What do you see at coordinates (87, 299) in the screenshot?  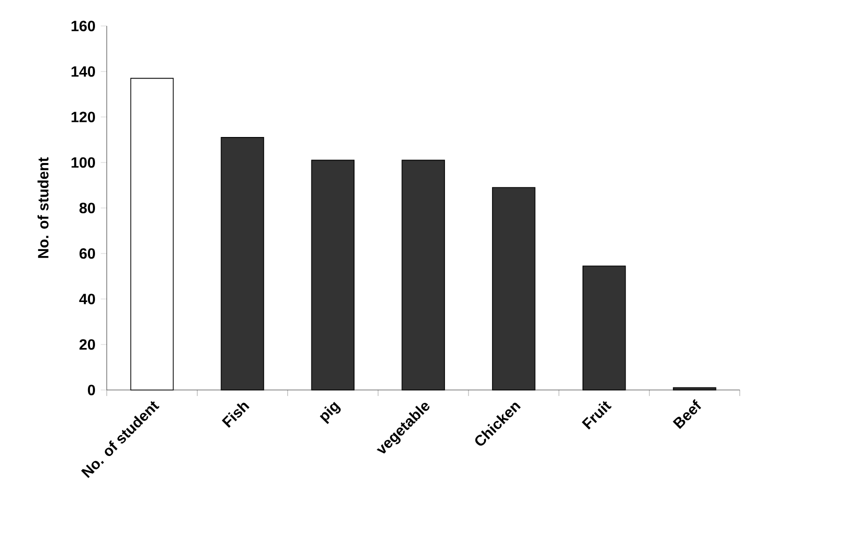 I see `y-tick-label: 40` at bounding box center [87, 299].